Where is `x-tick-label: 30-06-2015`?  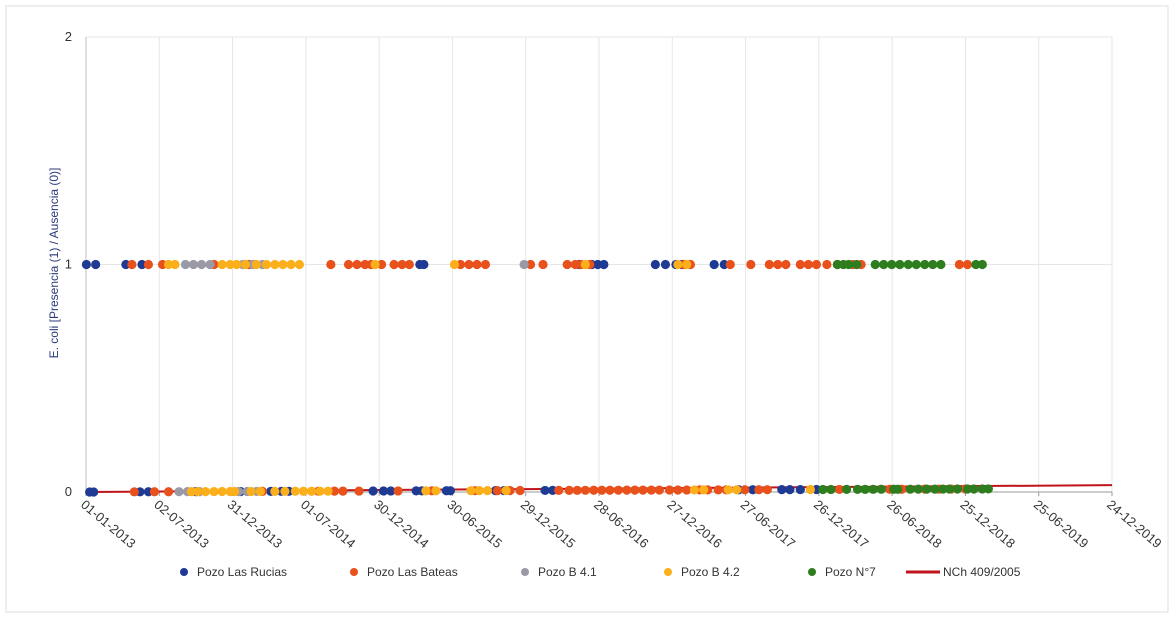
x-tick-label: 30-06-2015 is located at coordinates (475, 524).